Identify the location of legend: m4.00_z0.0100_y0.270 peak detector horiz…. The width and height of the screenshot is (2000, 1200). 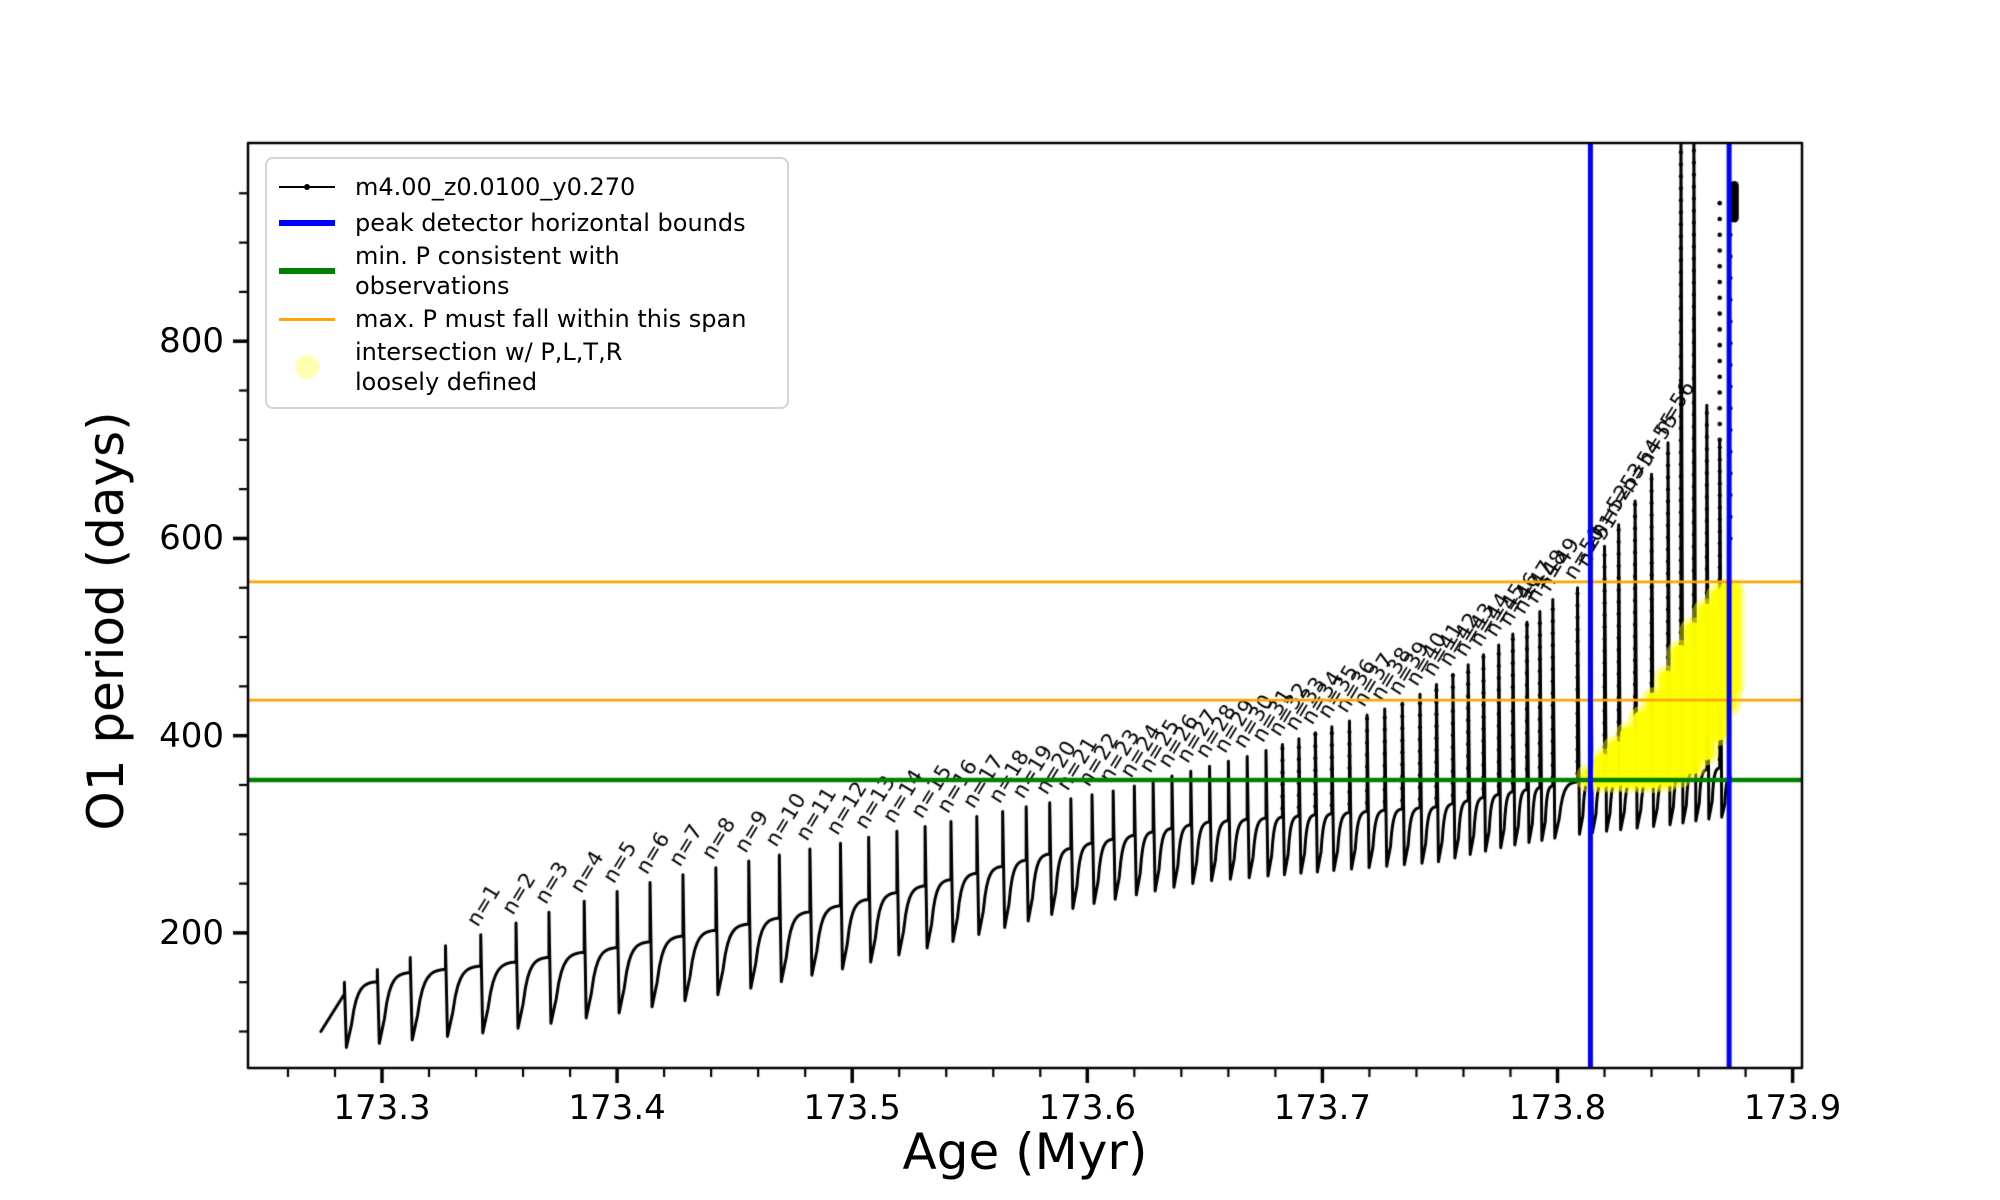
(527, 283).